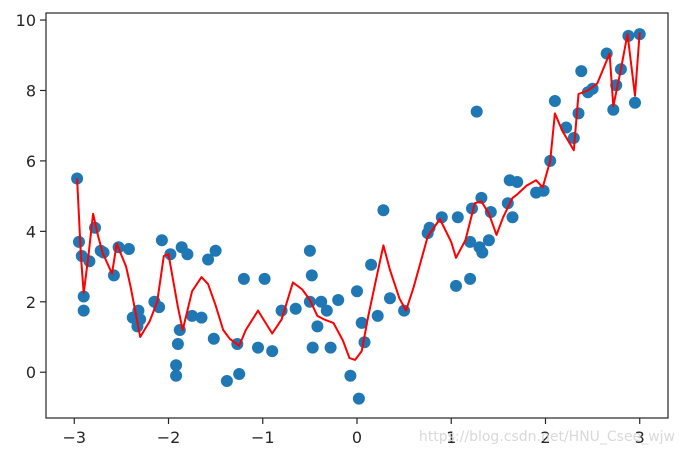  What do you see at coordinates (640, 437) in the screenshot?
I see `x-tick-label: 3` at bounding box center [640, 437].